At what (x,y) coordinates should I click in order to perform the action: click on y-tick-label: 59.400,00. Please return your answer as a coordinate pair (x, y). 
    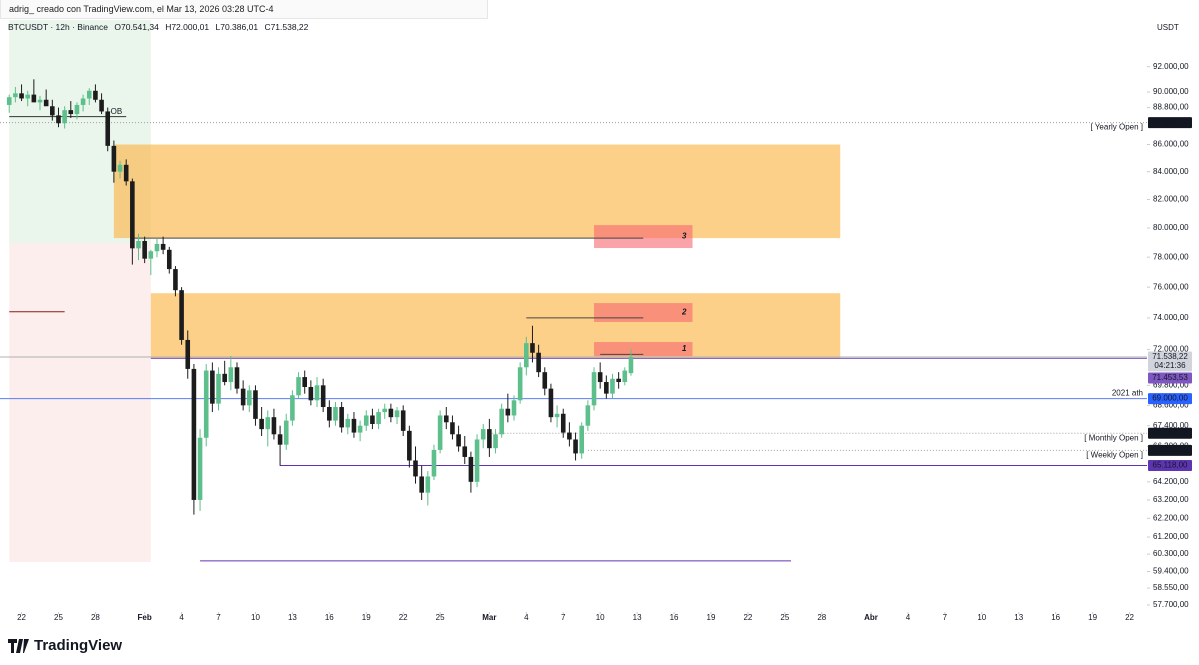
    Looking at the image, I should click on (1171, 571).